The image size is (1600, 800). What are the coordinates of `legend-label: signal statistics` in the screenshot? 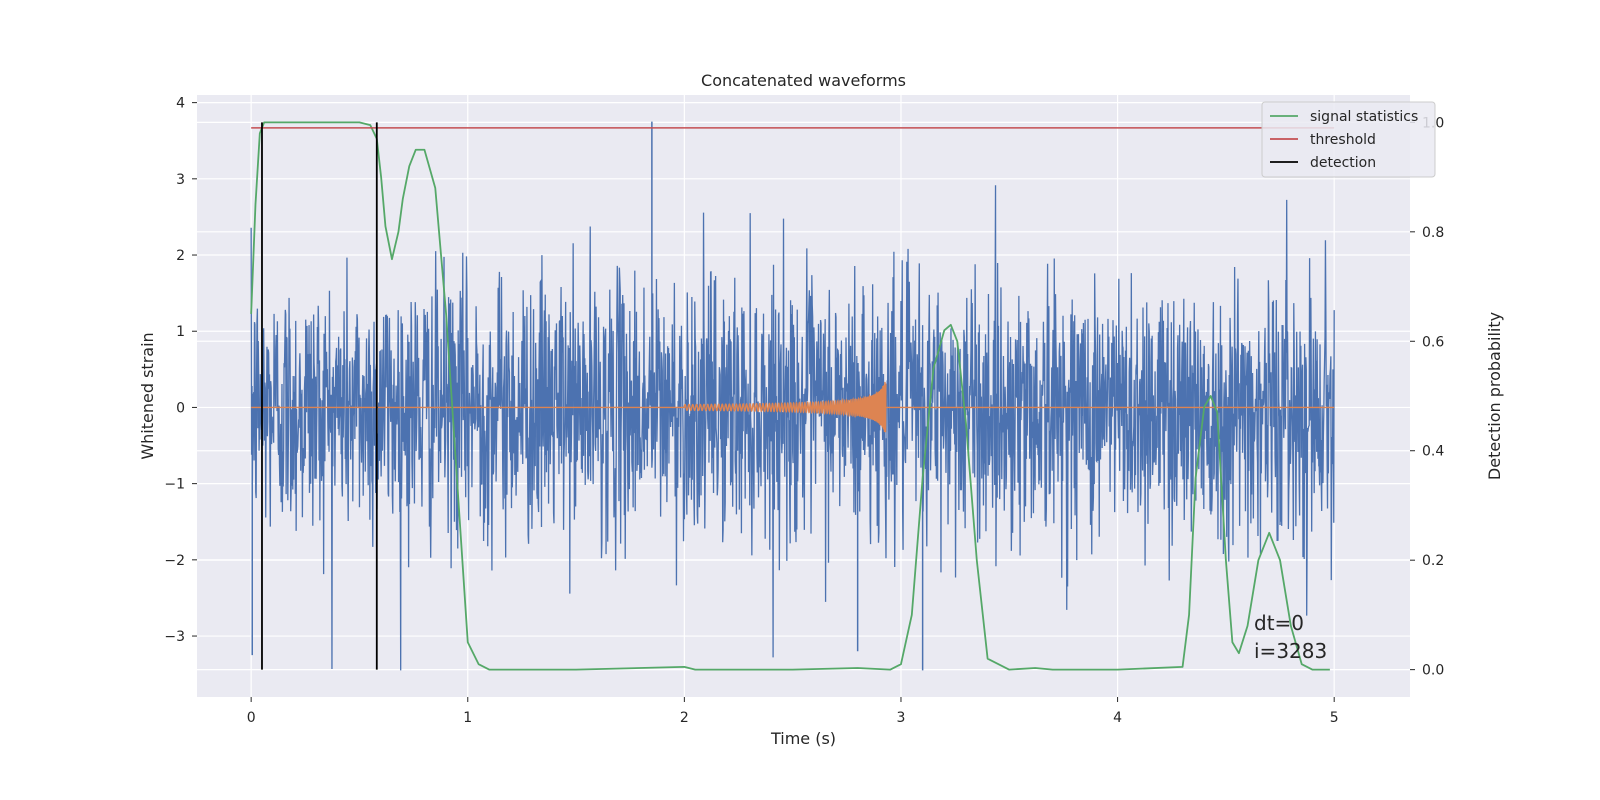 It's located at (1364, 117).